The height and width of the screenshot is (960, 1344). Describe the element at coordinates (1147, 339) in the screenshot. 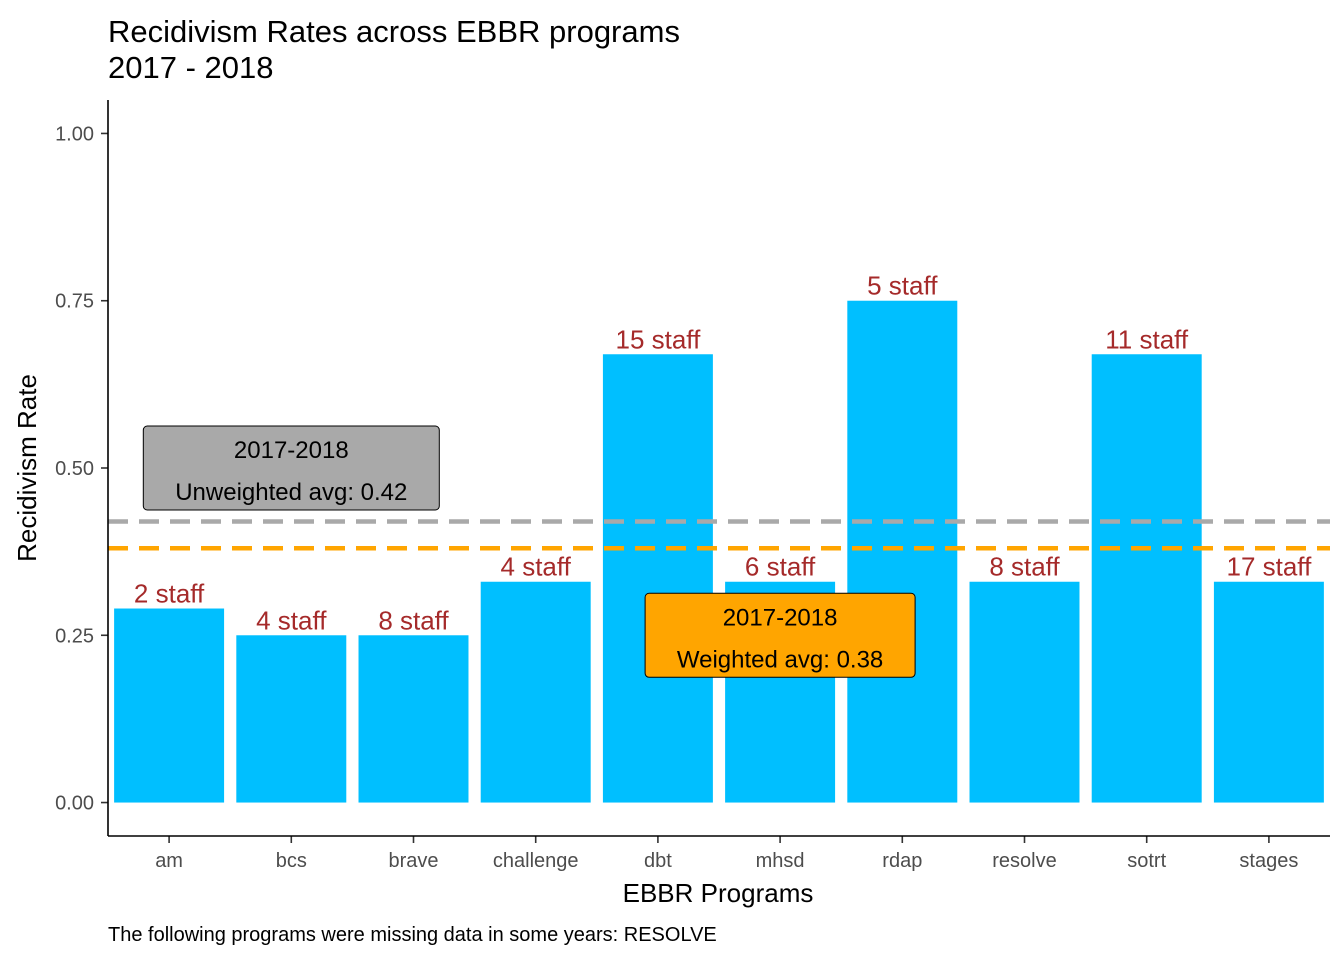

I see `bar-label-sotrt: 11 staff` at that location.